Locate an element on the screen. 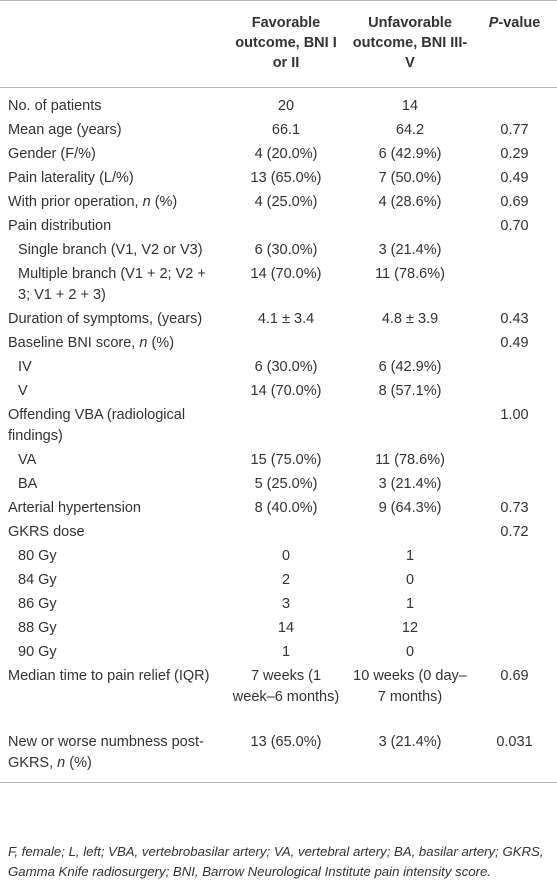 The image size is (557, 891). row-label: VA is located at coordinates (27, 460).